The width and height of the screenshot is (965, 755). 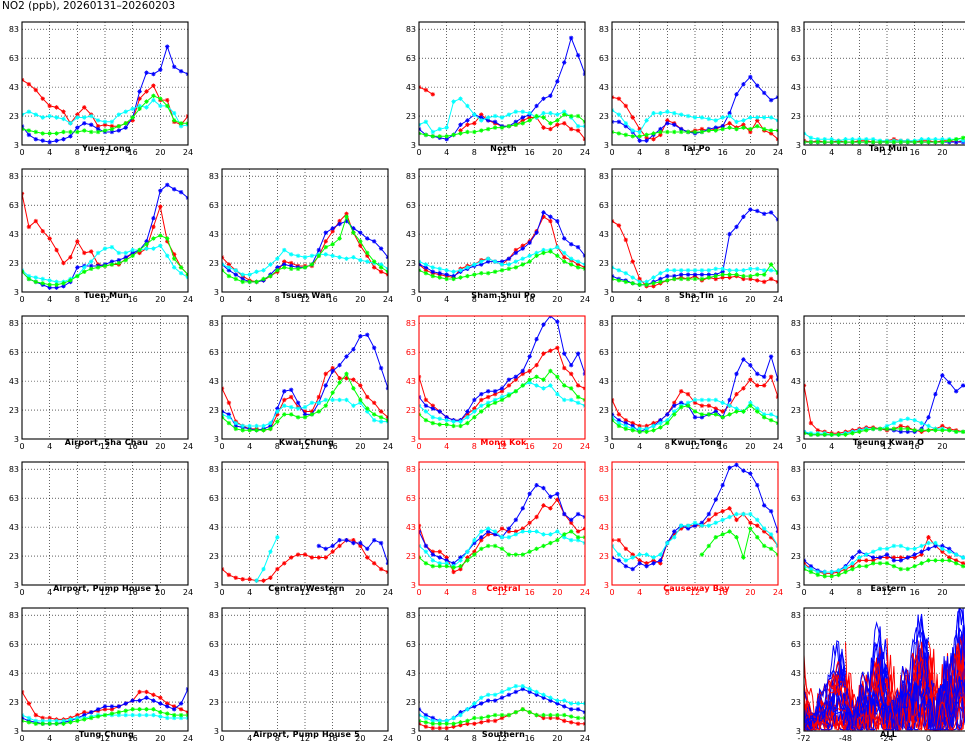 What do you see at coordinates (604, 498) in the screenshot?
I see `y-tick-label: 63` at bounding box center [604, 498].